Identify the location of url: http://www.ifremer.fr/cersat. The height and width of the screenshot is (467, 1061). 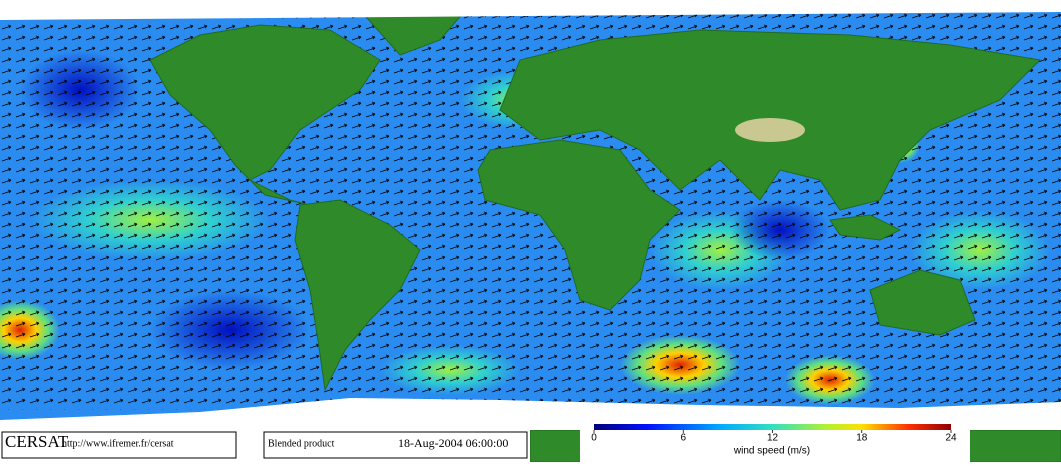
(118, 443).